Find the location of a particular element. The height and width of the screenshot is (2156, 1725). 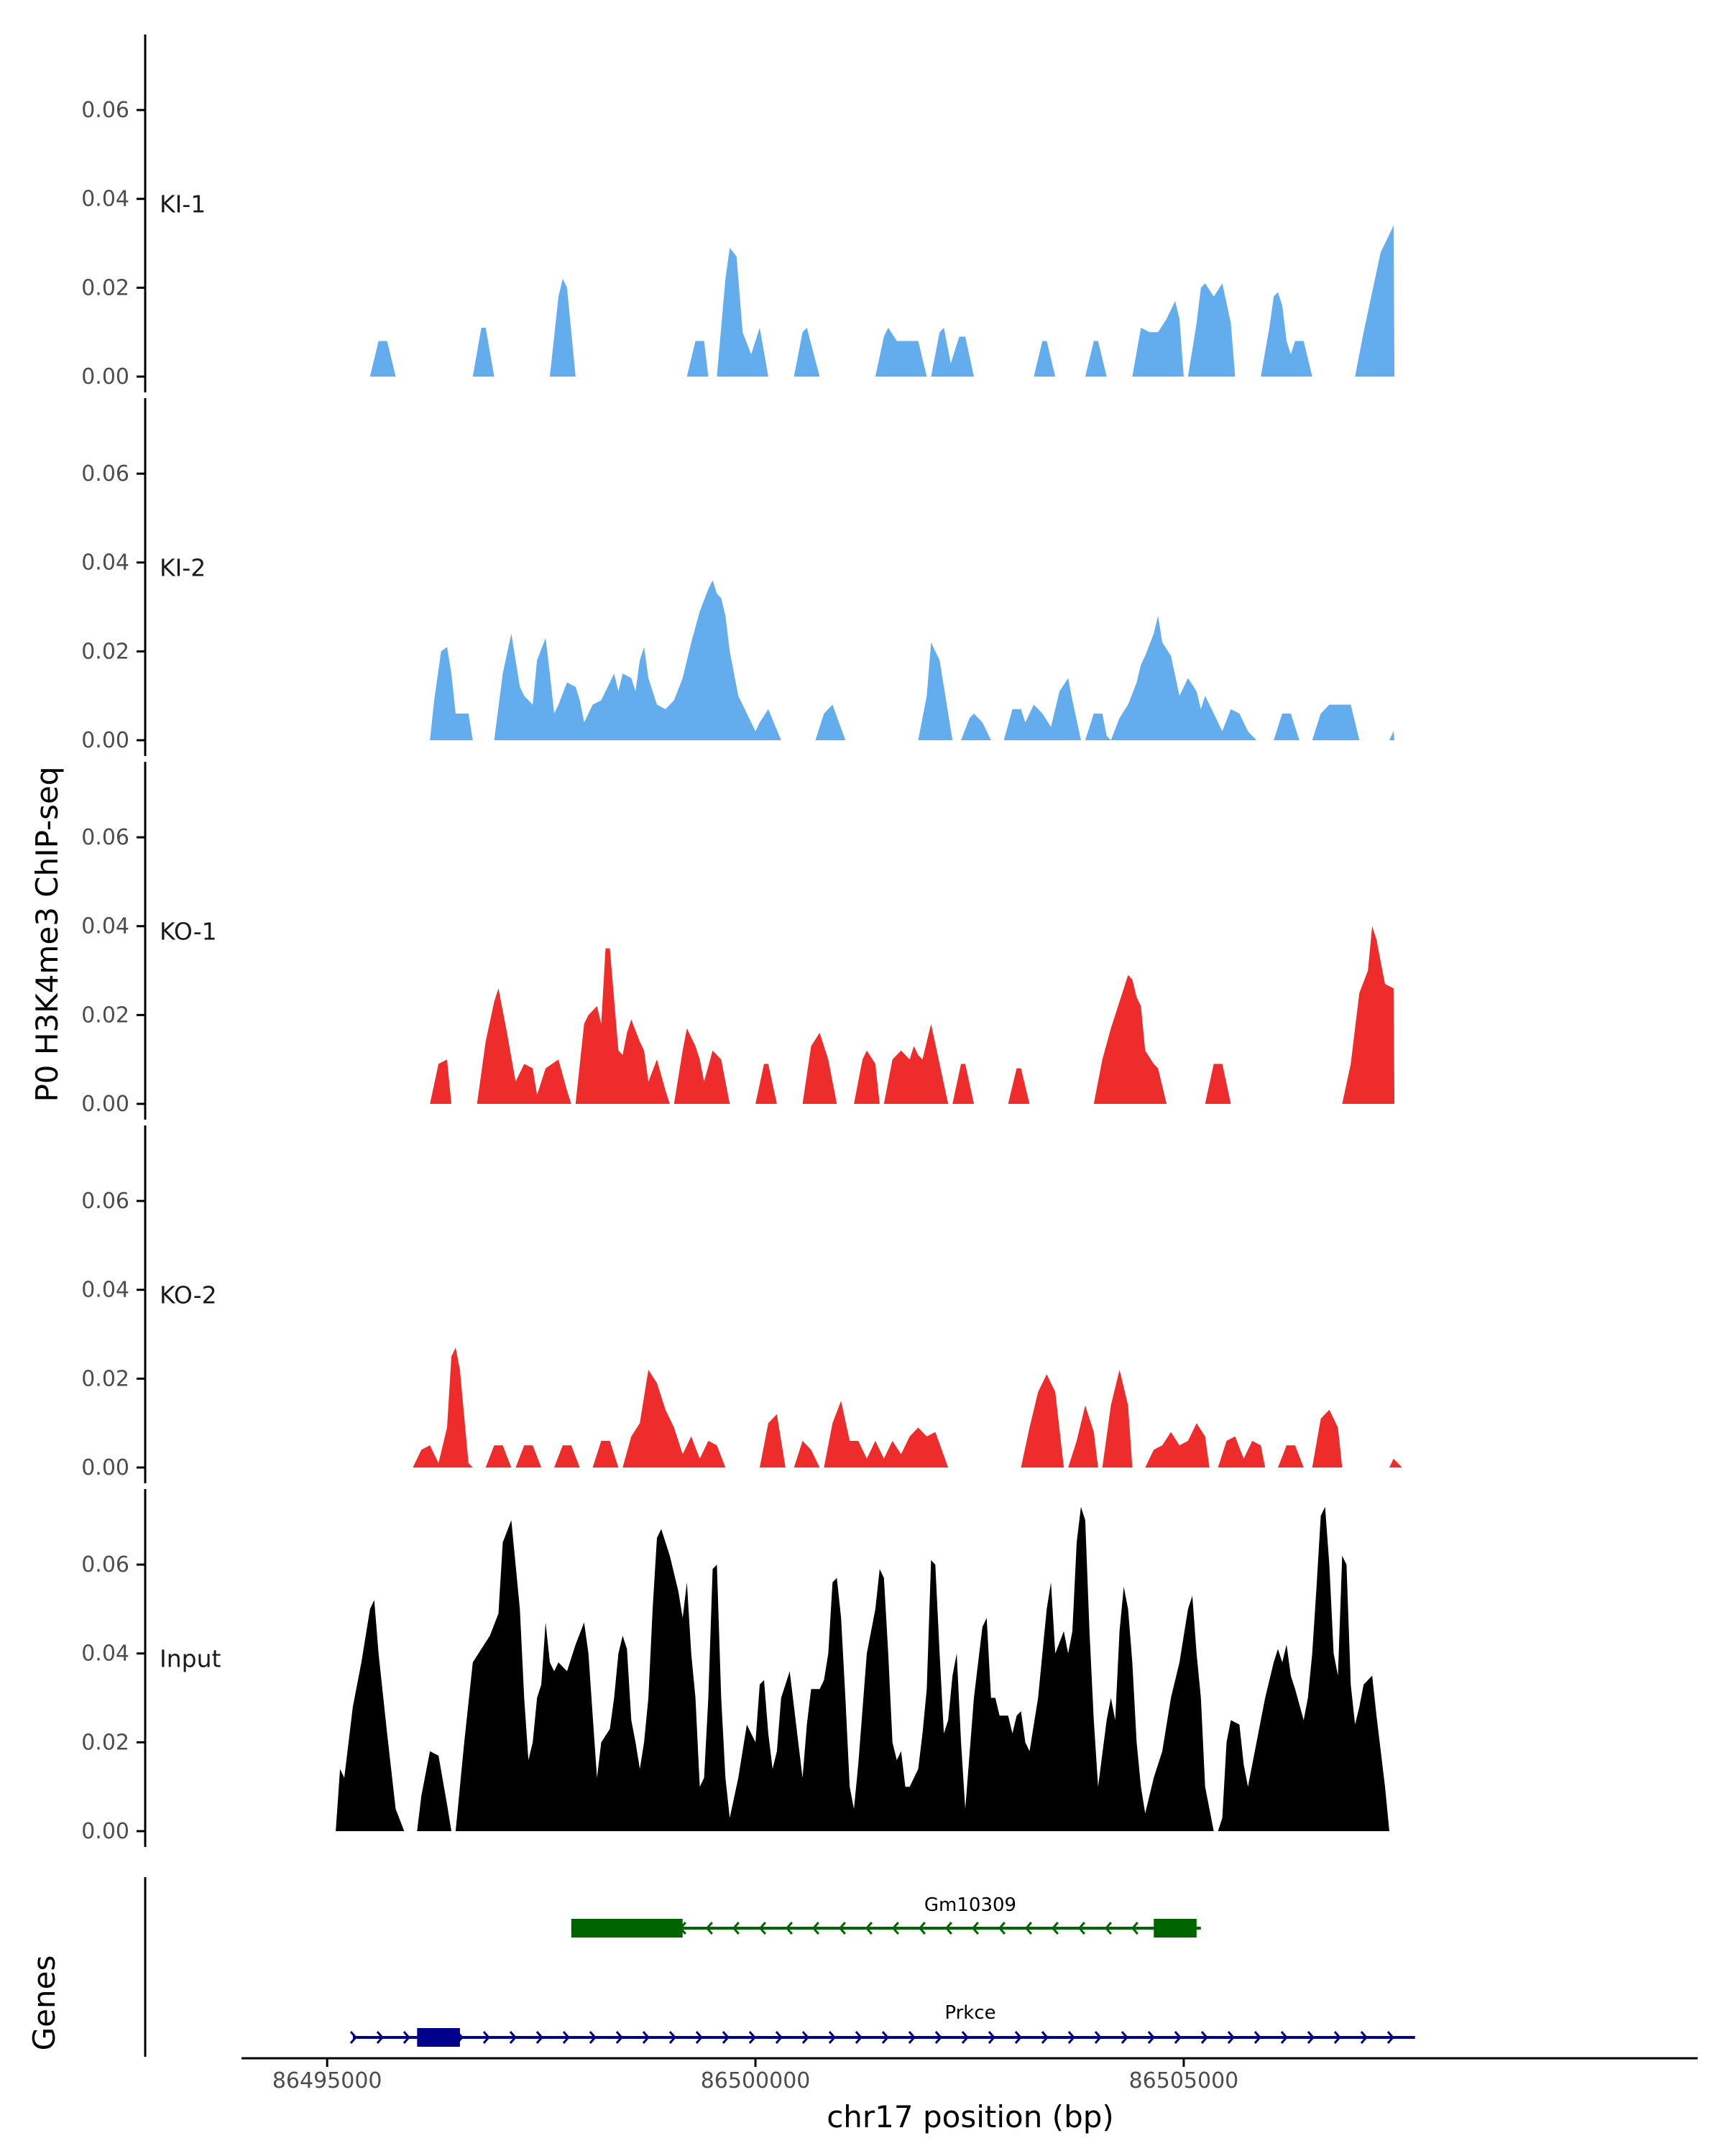

gene-gm10309: Gm10309 is located at coordinates (886, 1916).